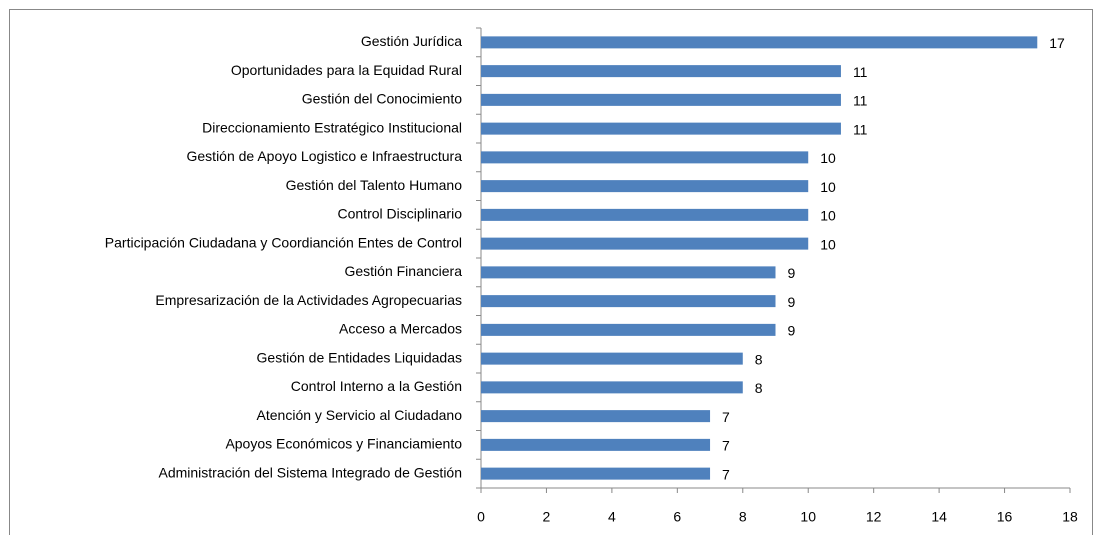  What do you see at coordinates (343, 444) in the screenshot?
I see `y-tick-label: Apoyos Económicos y Financiamiento` at bounding box center [343, 444].